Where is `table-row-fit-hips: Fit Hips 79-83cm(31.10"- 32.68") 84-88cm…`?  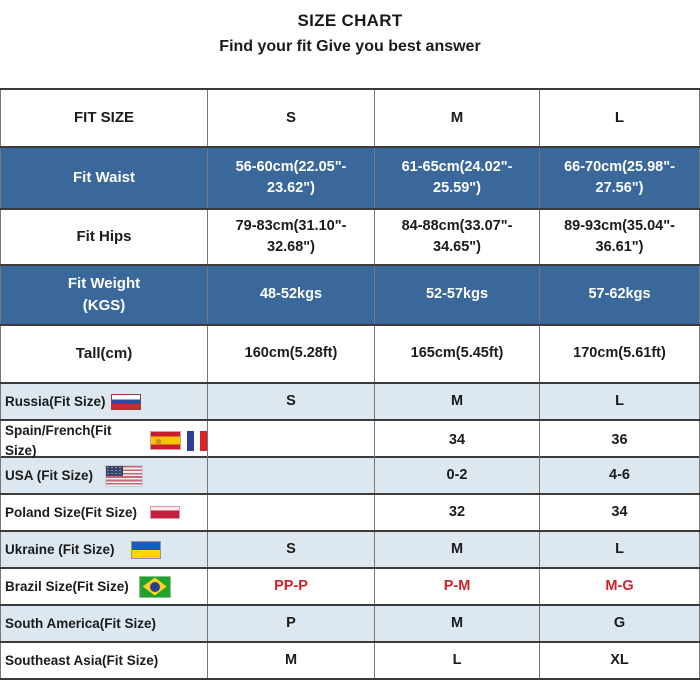 table-row-fit-hips: Fit Hips 79-83cm(31.10"- 32.68") 84-88cm… is located at coordinates (350, 238).